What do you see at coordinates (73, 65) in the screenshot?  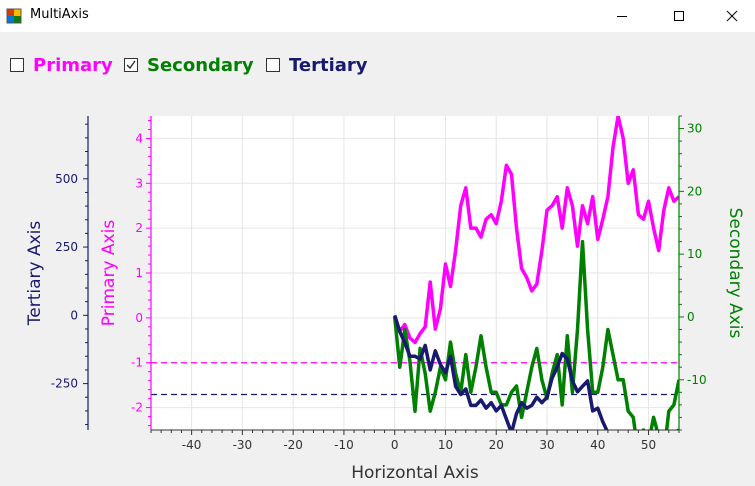 I see `primary-checkbox-label: Primary` at bounding box center [73, 65].